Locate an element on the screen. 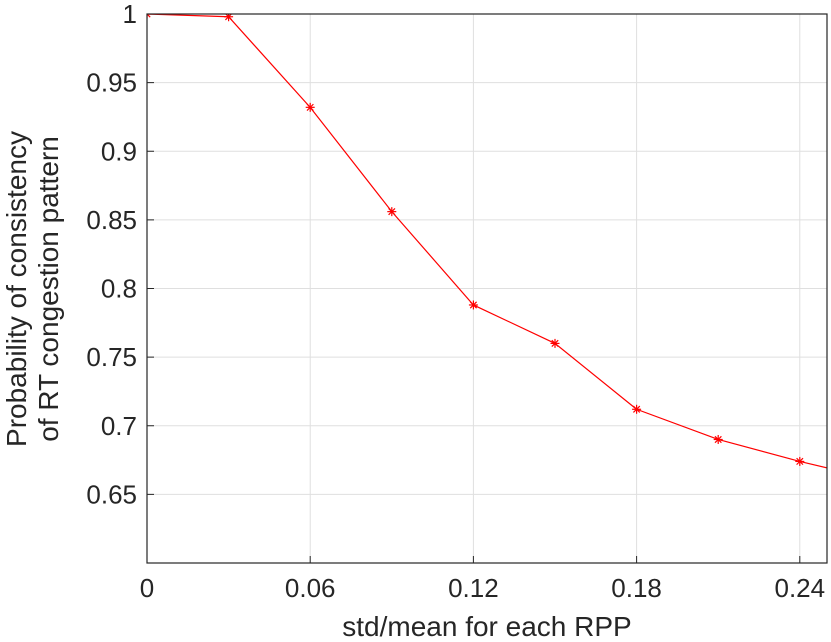 The width and height of the screenshot is (831, 642). x-tick-label: 0.18 is located at coordinates (636, 588).